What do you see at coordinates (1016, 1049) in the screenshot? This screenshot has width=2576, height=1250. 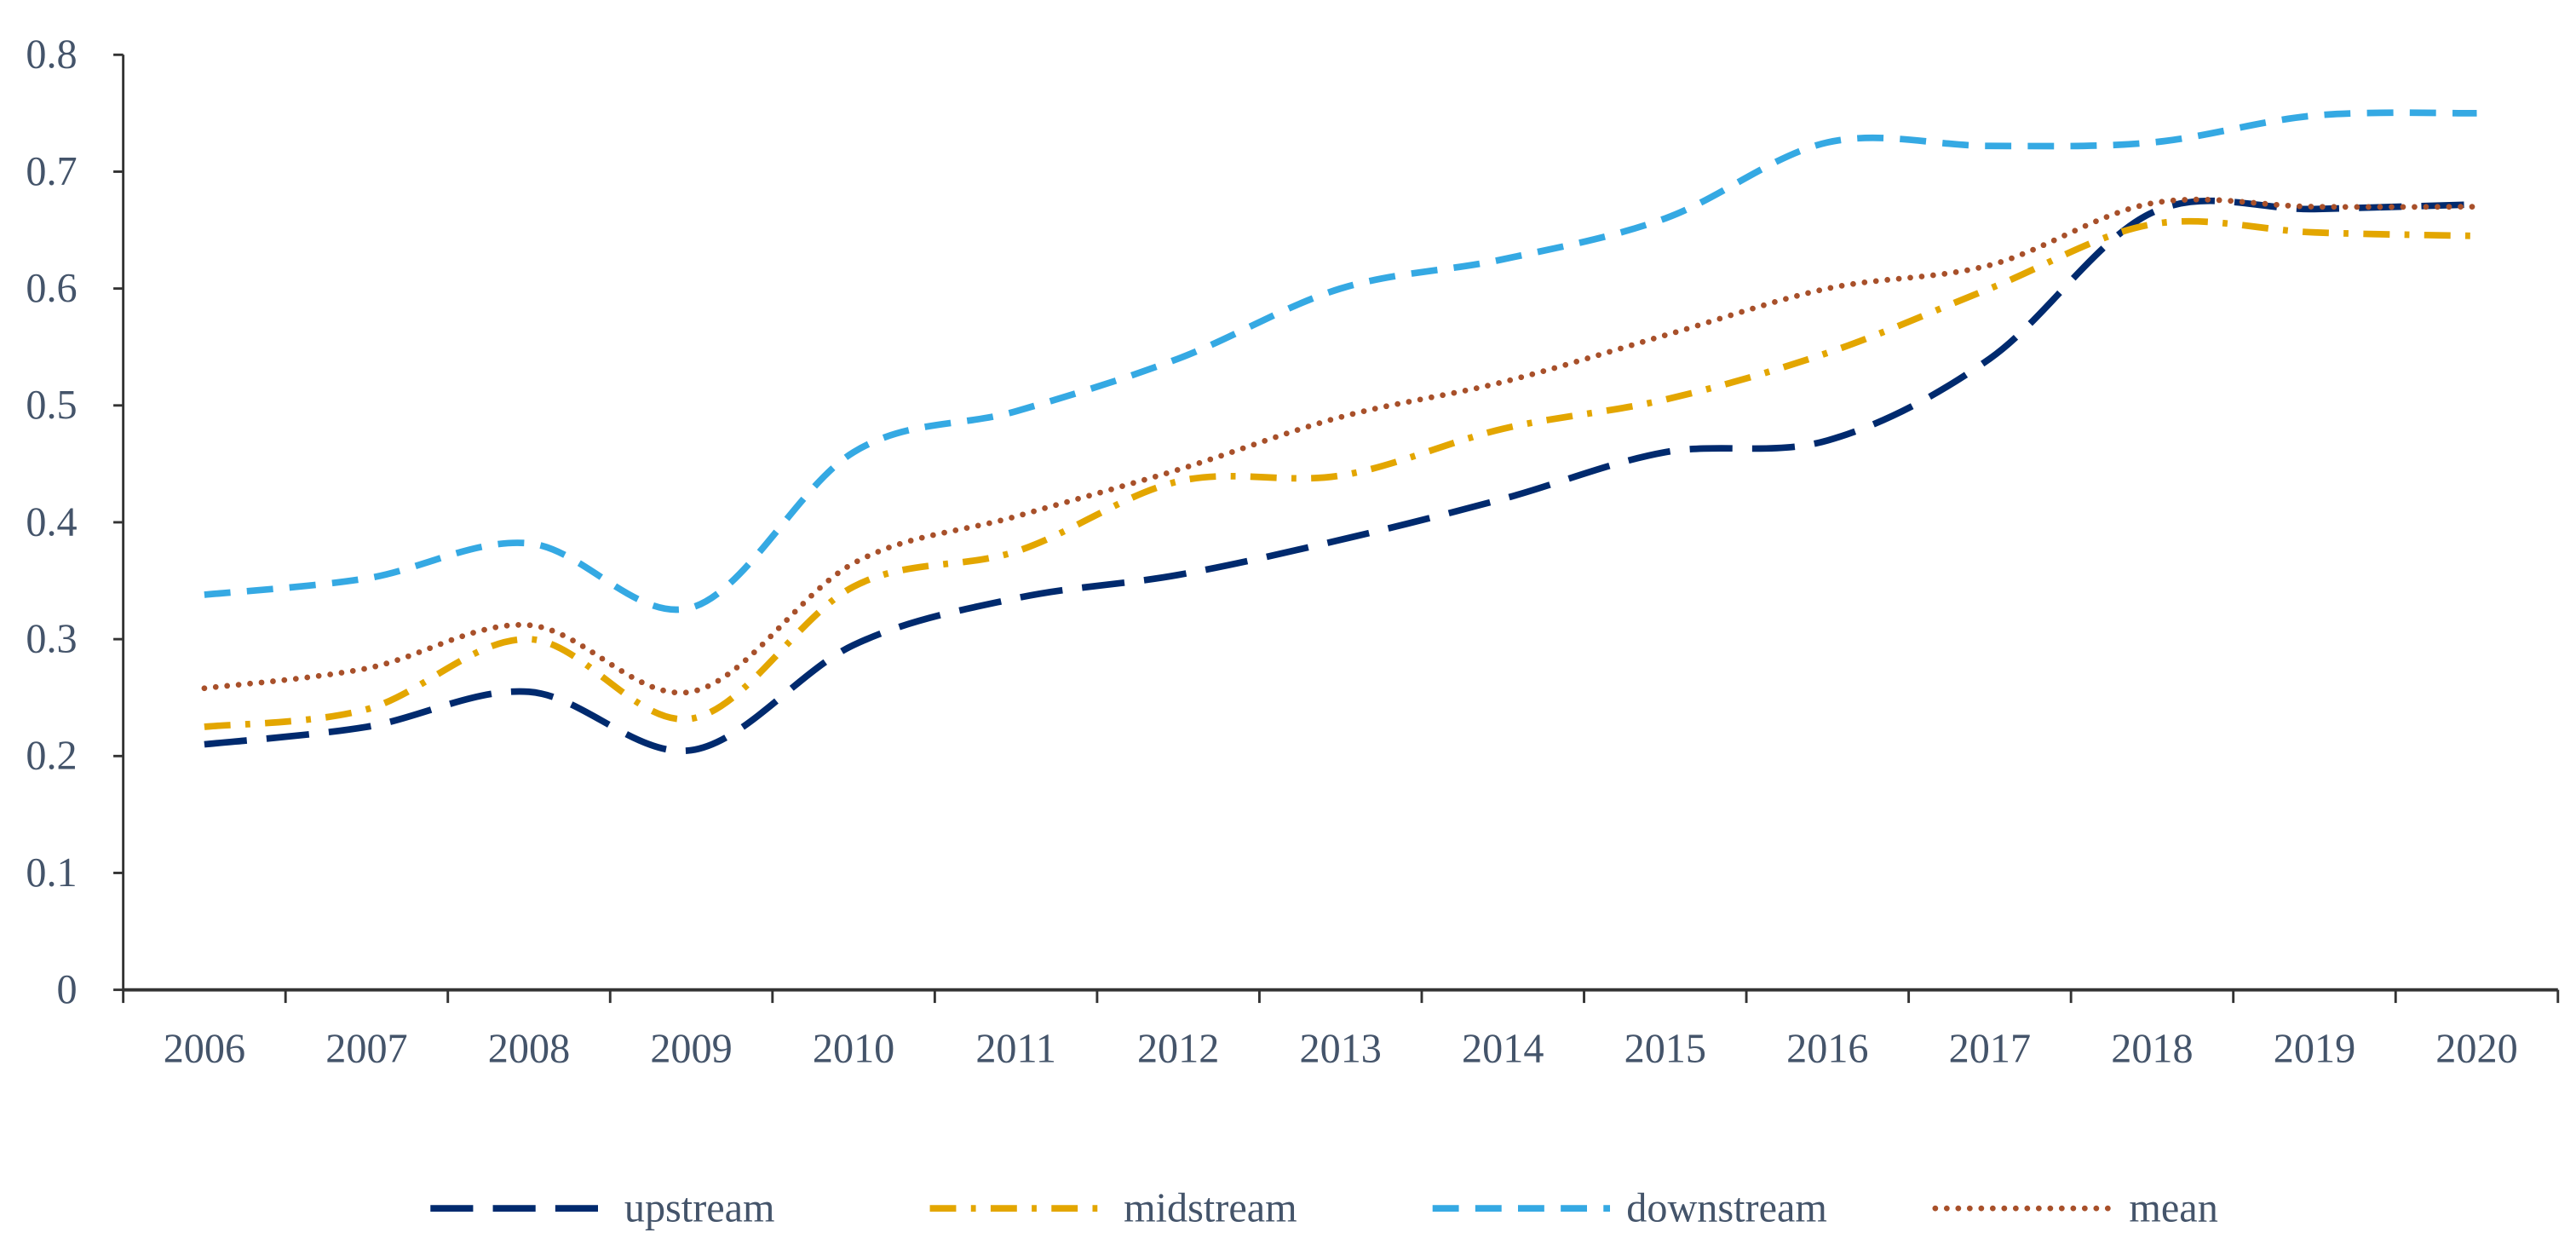 I see `x-tick-label: 2011` at bounding box center [1016, 1049].